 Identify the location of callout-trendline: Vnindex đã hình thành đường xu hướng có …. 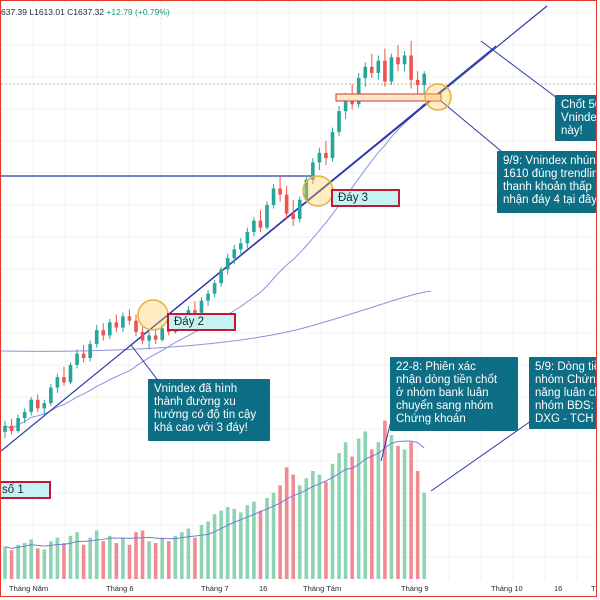
(209, 410).